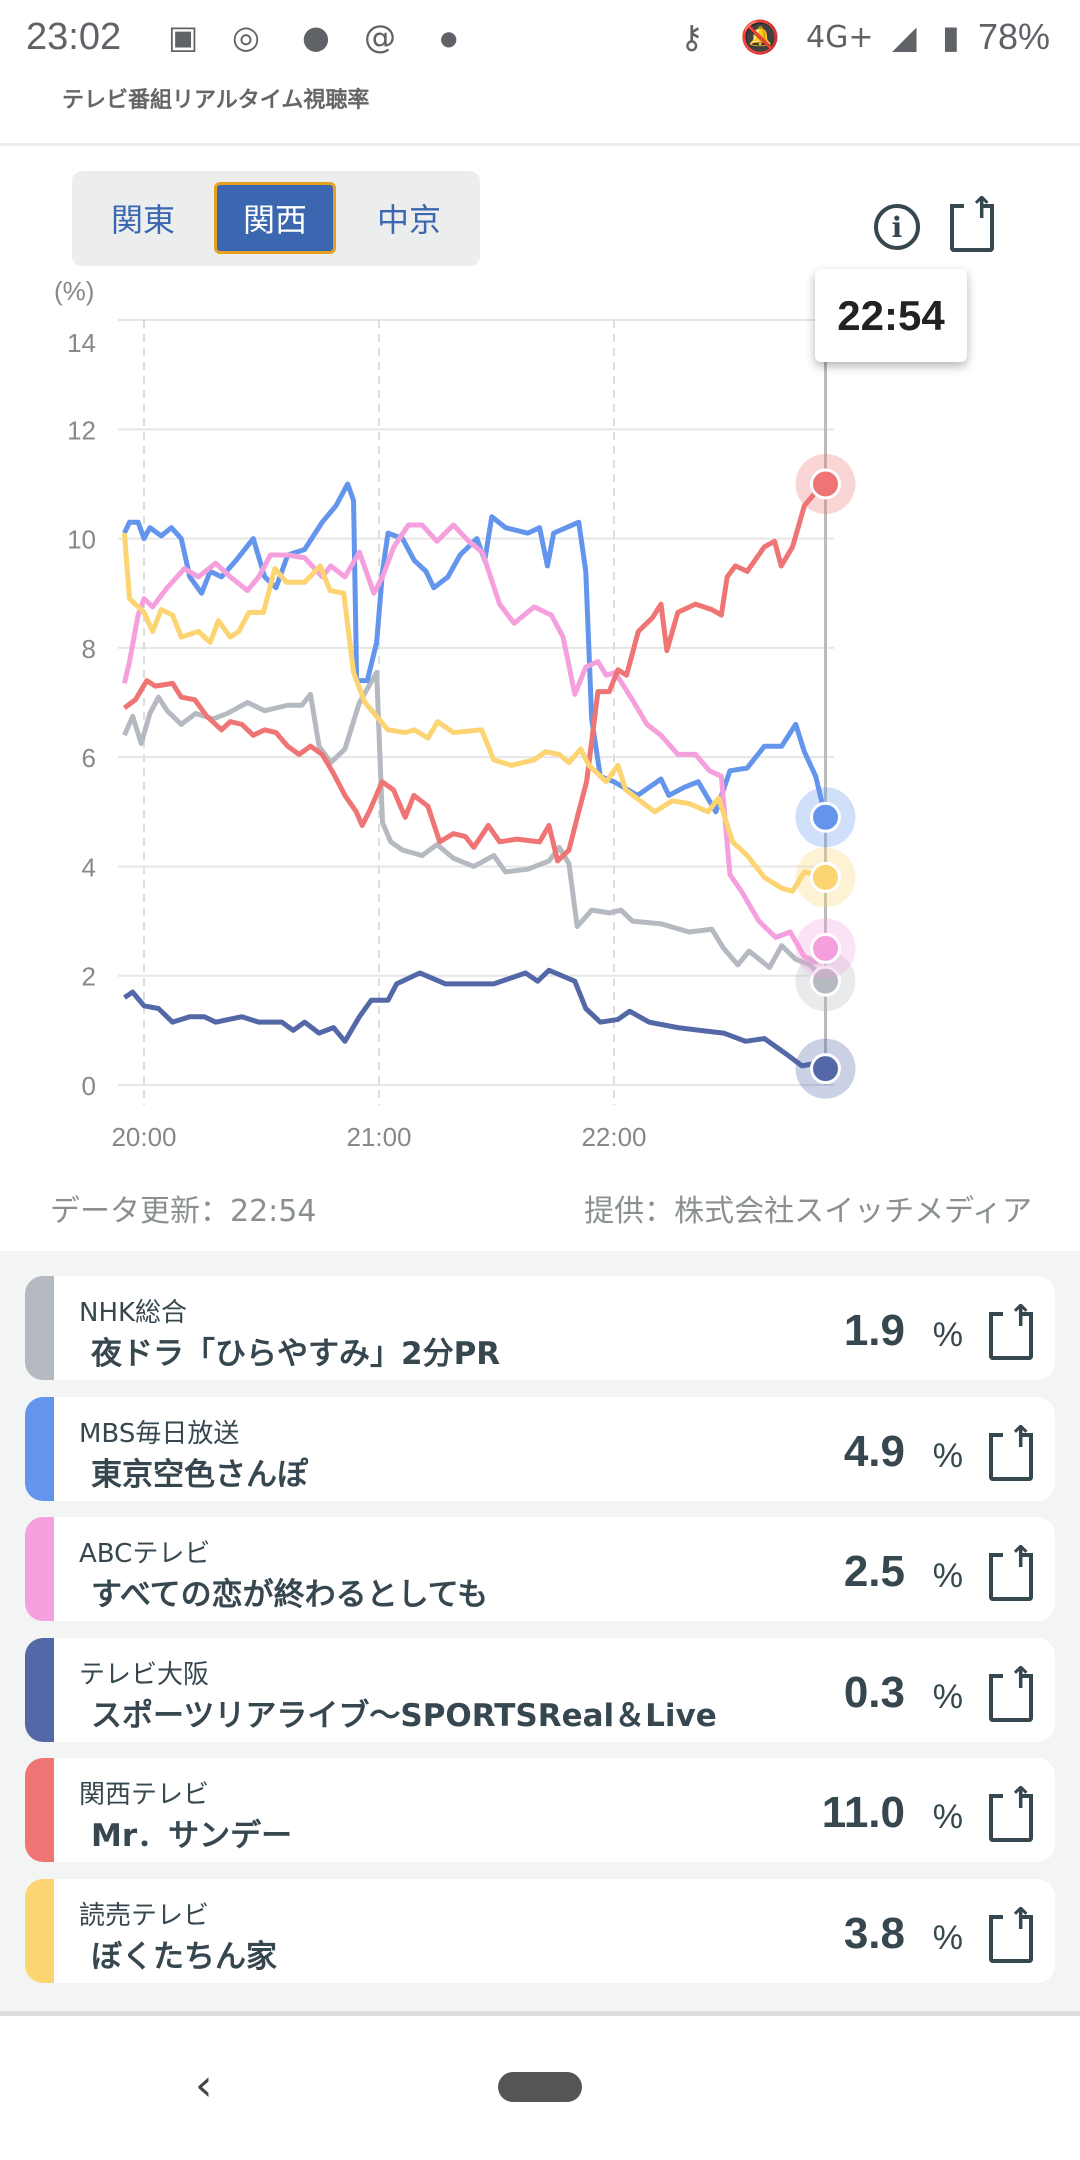  Describe the element at coordinates (89, 867) in the screenshot. I see `y-tick-label: 4` at that location.